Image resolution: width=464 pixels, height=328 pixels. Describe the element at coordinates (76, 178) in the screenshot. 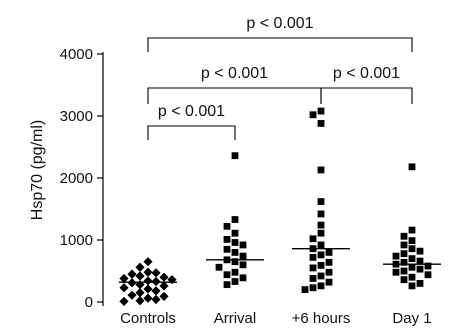

I see `y-tick-label: 2000` at that location.